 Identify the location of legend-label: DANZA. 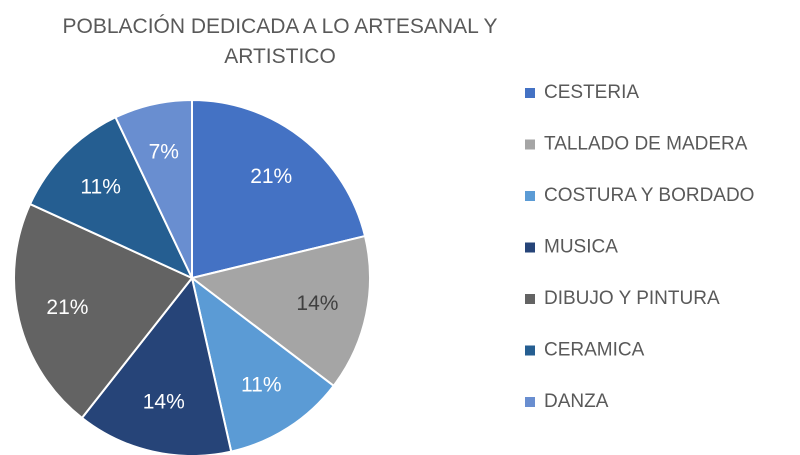
(576, 401).